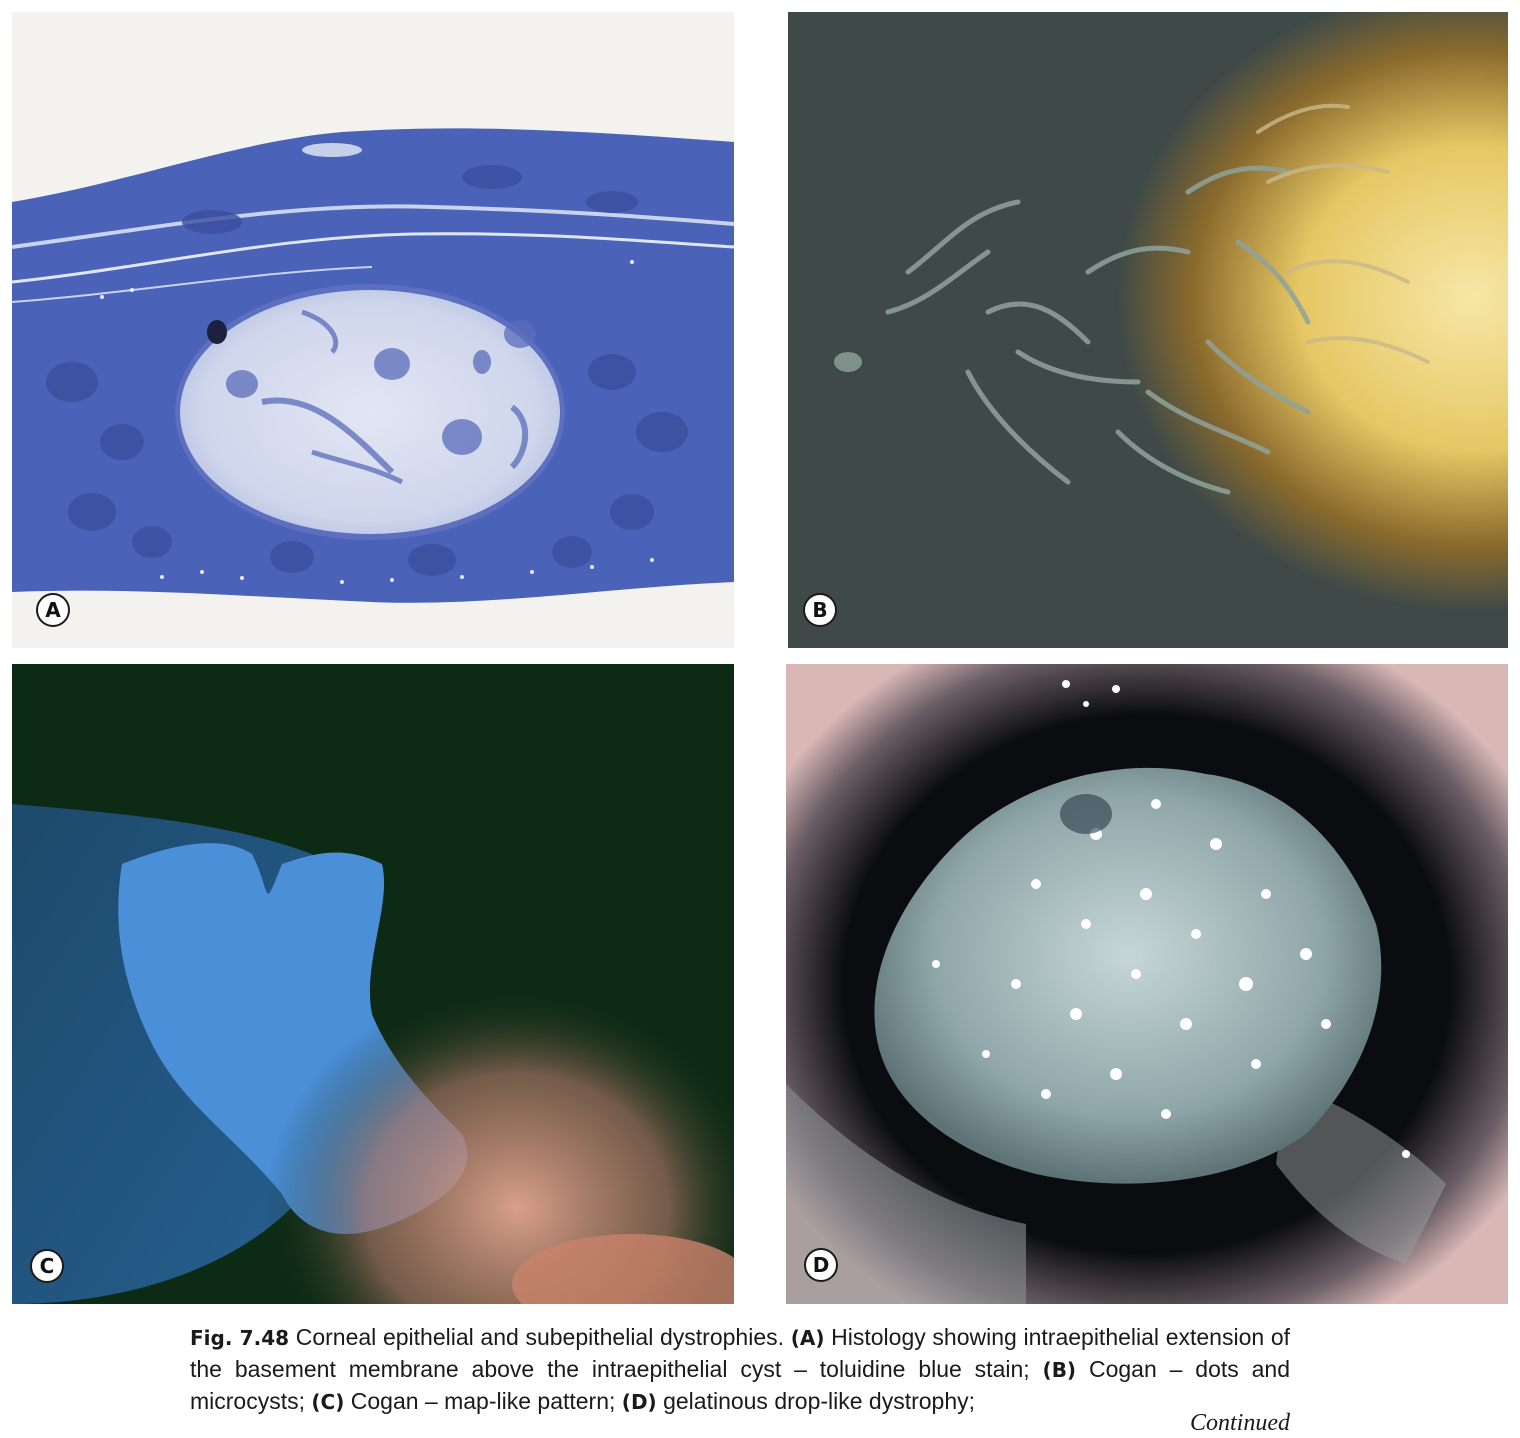 The width and height of the screenshot is (1520, 1438). I want to click on panel-label-d: D, so click(821, 1265).